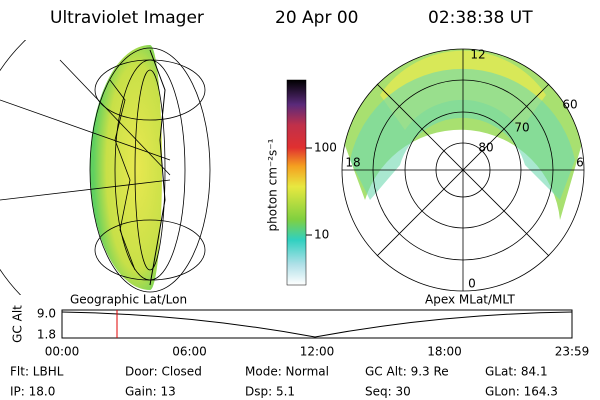  I want to click on orbit-frame, so click(317, 324).